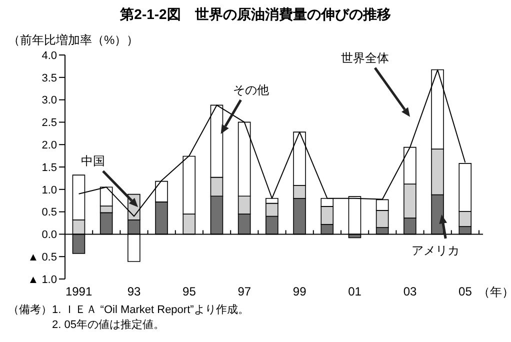  What do you see at coordinates (299, 291) in the screenshot?
I see `x-tick-label: 99` at bounding box center [299, 291].